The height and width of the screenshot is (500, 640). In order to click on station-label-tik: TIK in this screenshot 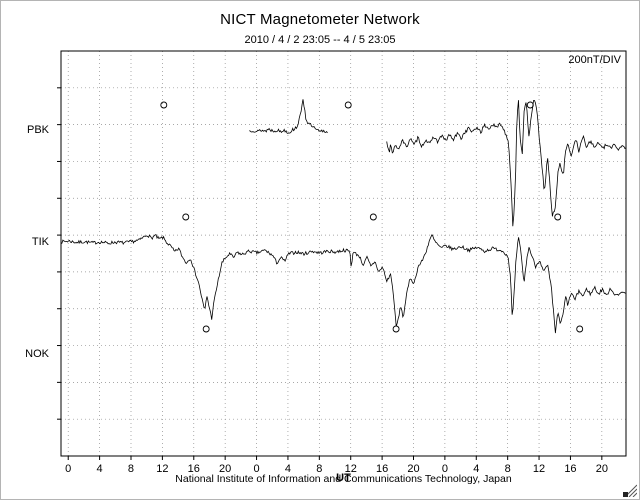, I will do `click(41, 242)`.